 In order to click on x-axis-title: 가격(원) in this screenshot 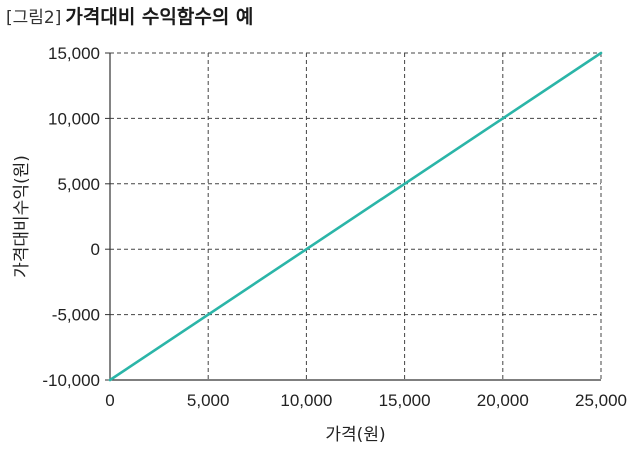, I will do `click(355, 435)`.